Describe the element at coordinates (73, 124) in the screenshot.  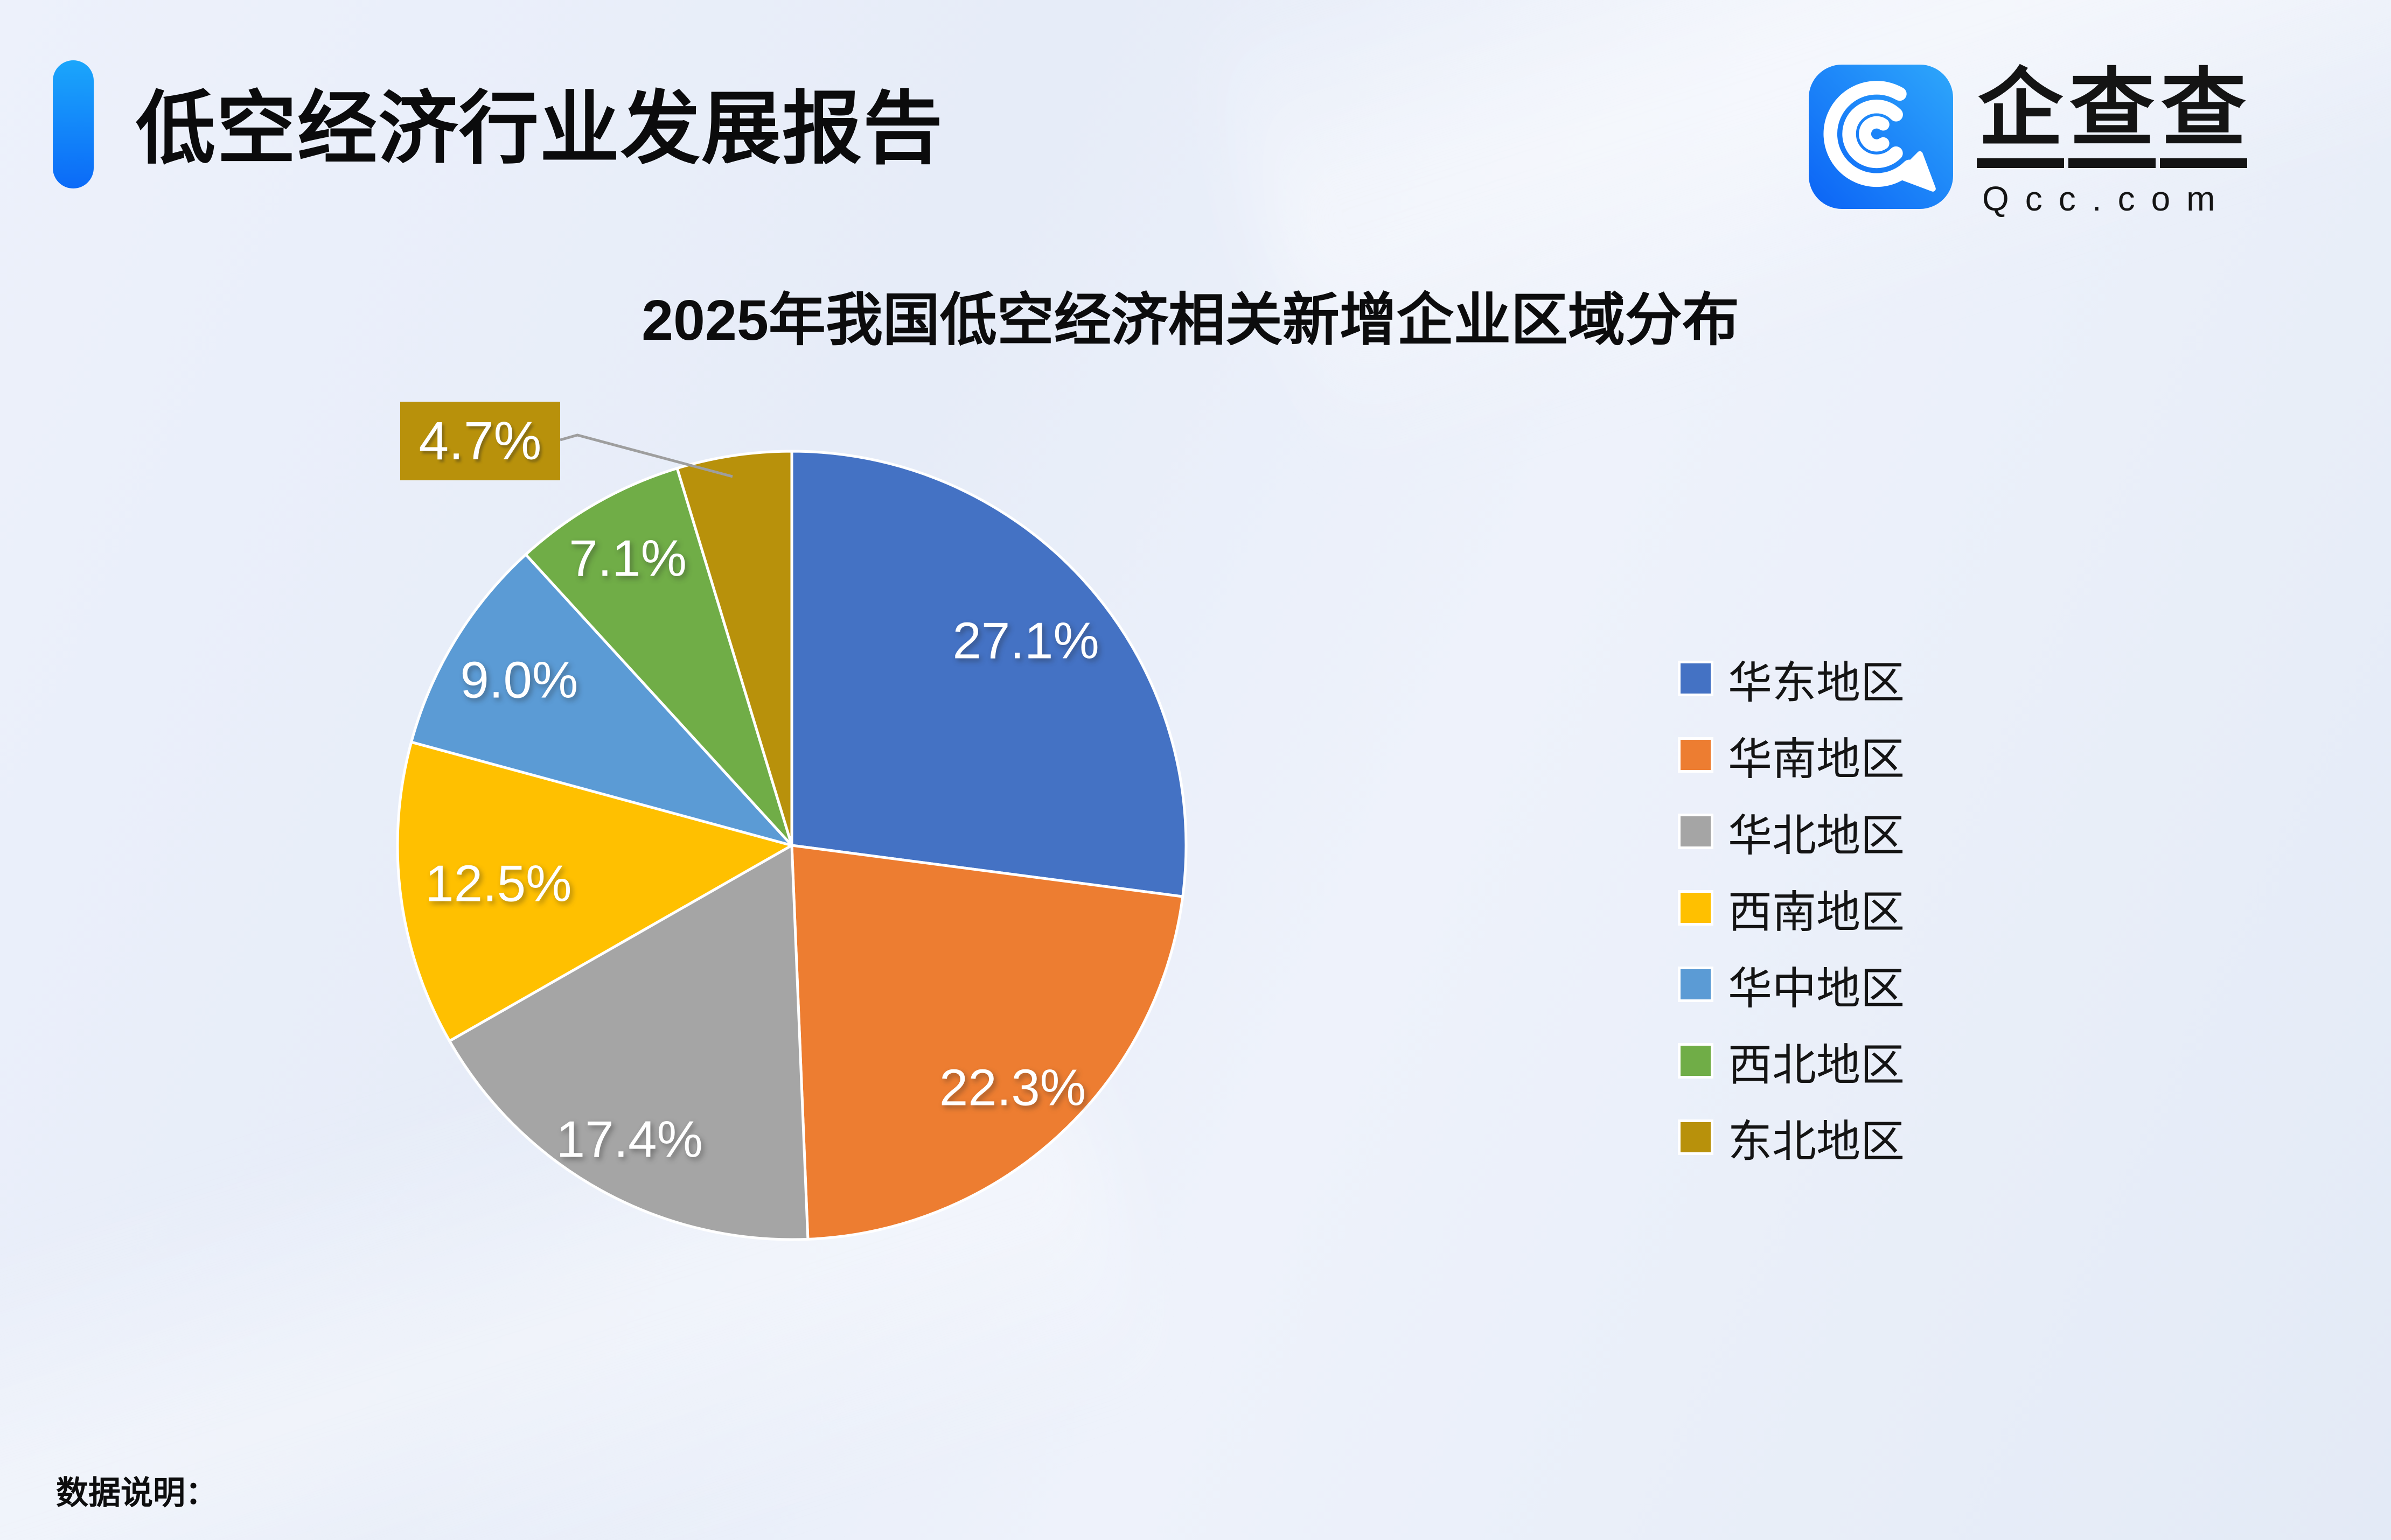
I see `title-accent-bar` at that location.